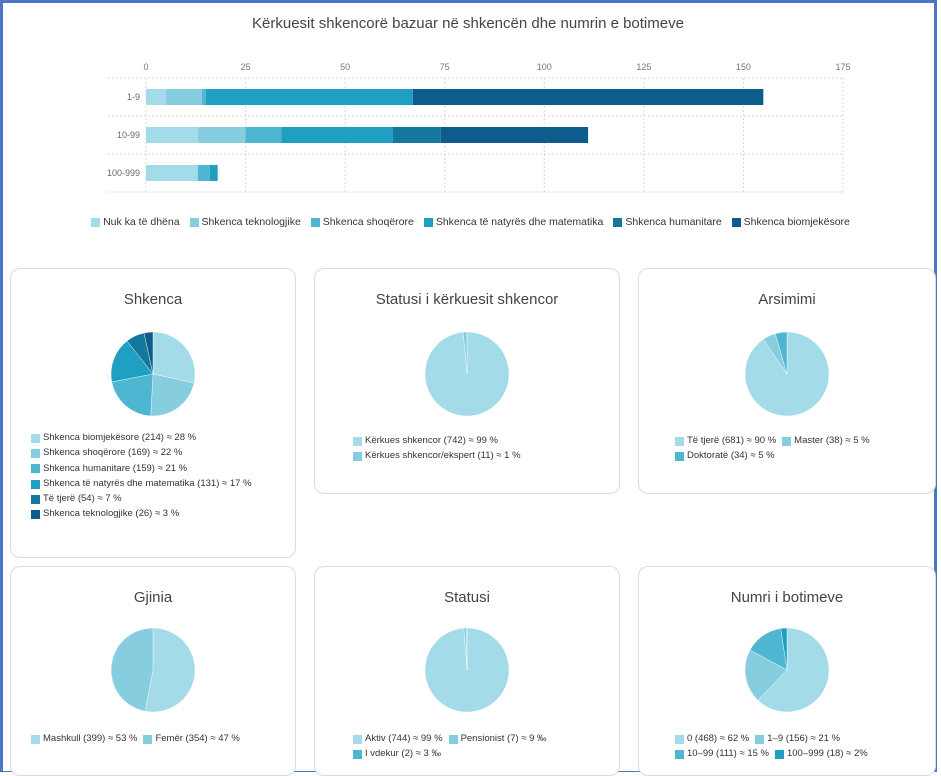 This screenshot has width=941, height=776. I want to click on pie-chart-arsimimi, so click(787, 374).